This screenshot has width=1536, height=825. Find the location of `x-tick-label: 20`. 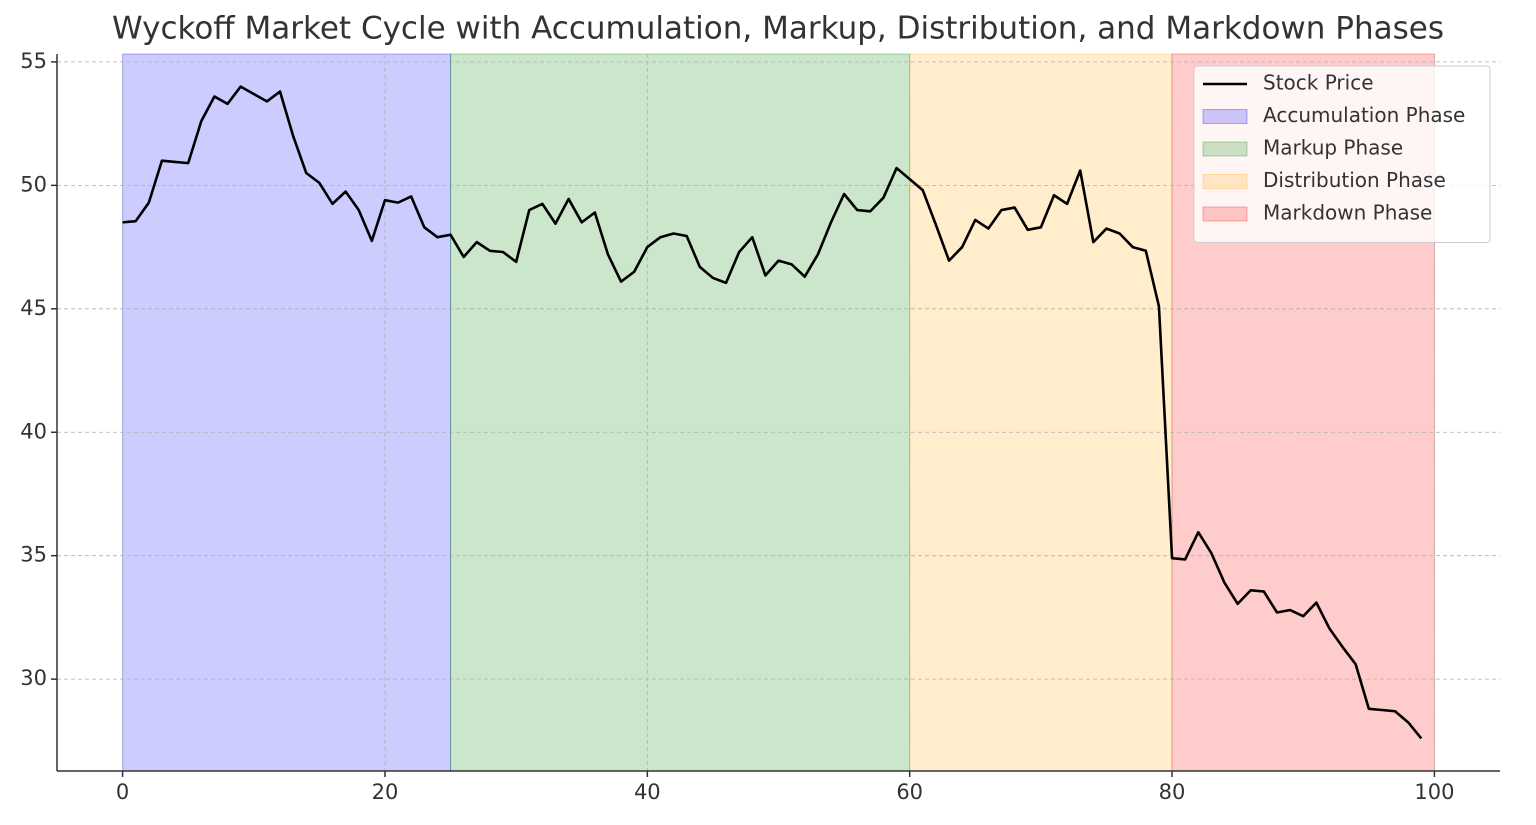

x-tick-label: 20 is located at coordinates (385, 792).